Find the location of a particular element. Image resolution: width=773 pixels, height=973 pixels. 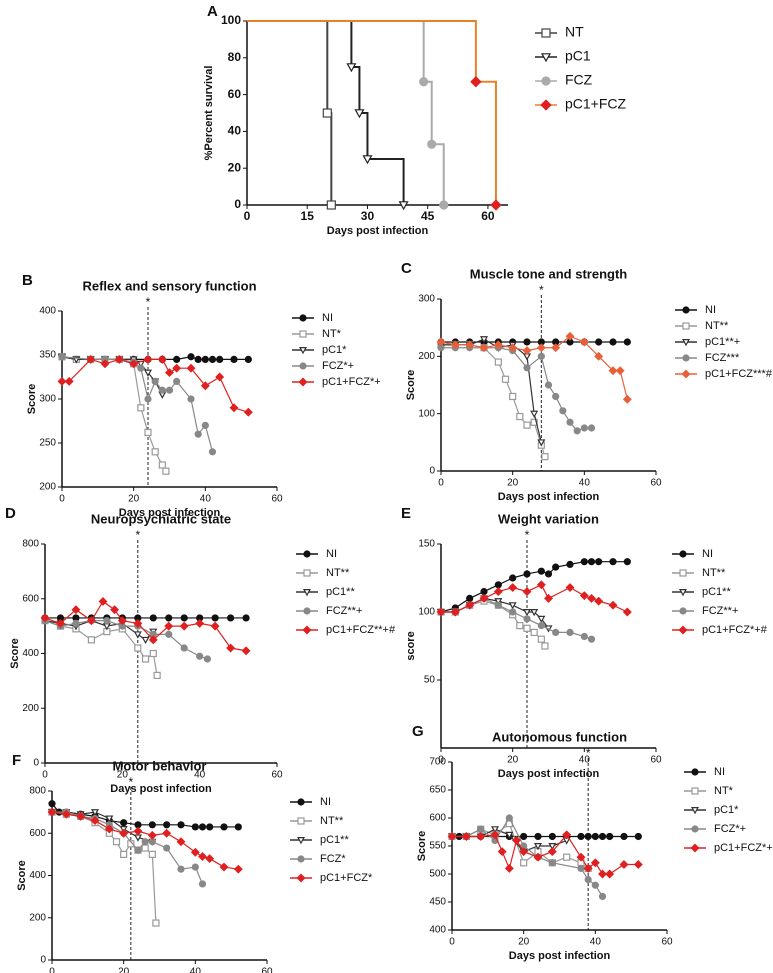

legend-label: pC1 is located at coordinates (578, 56).